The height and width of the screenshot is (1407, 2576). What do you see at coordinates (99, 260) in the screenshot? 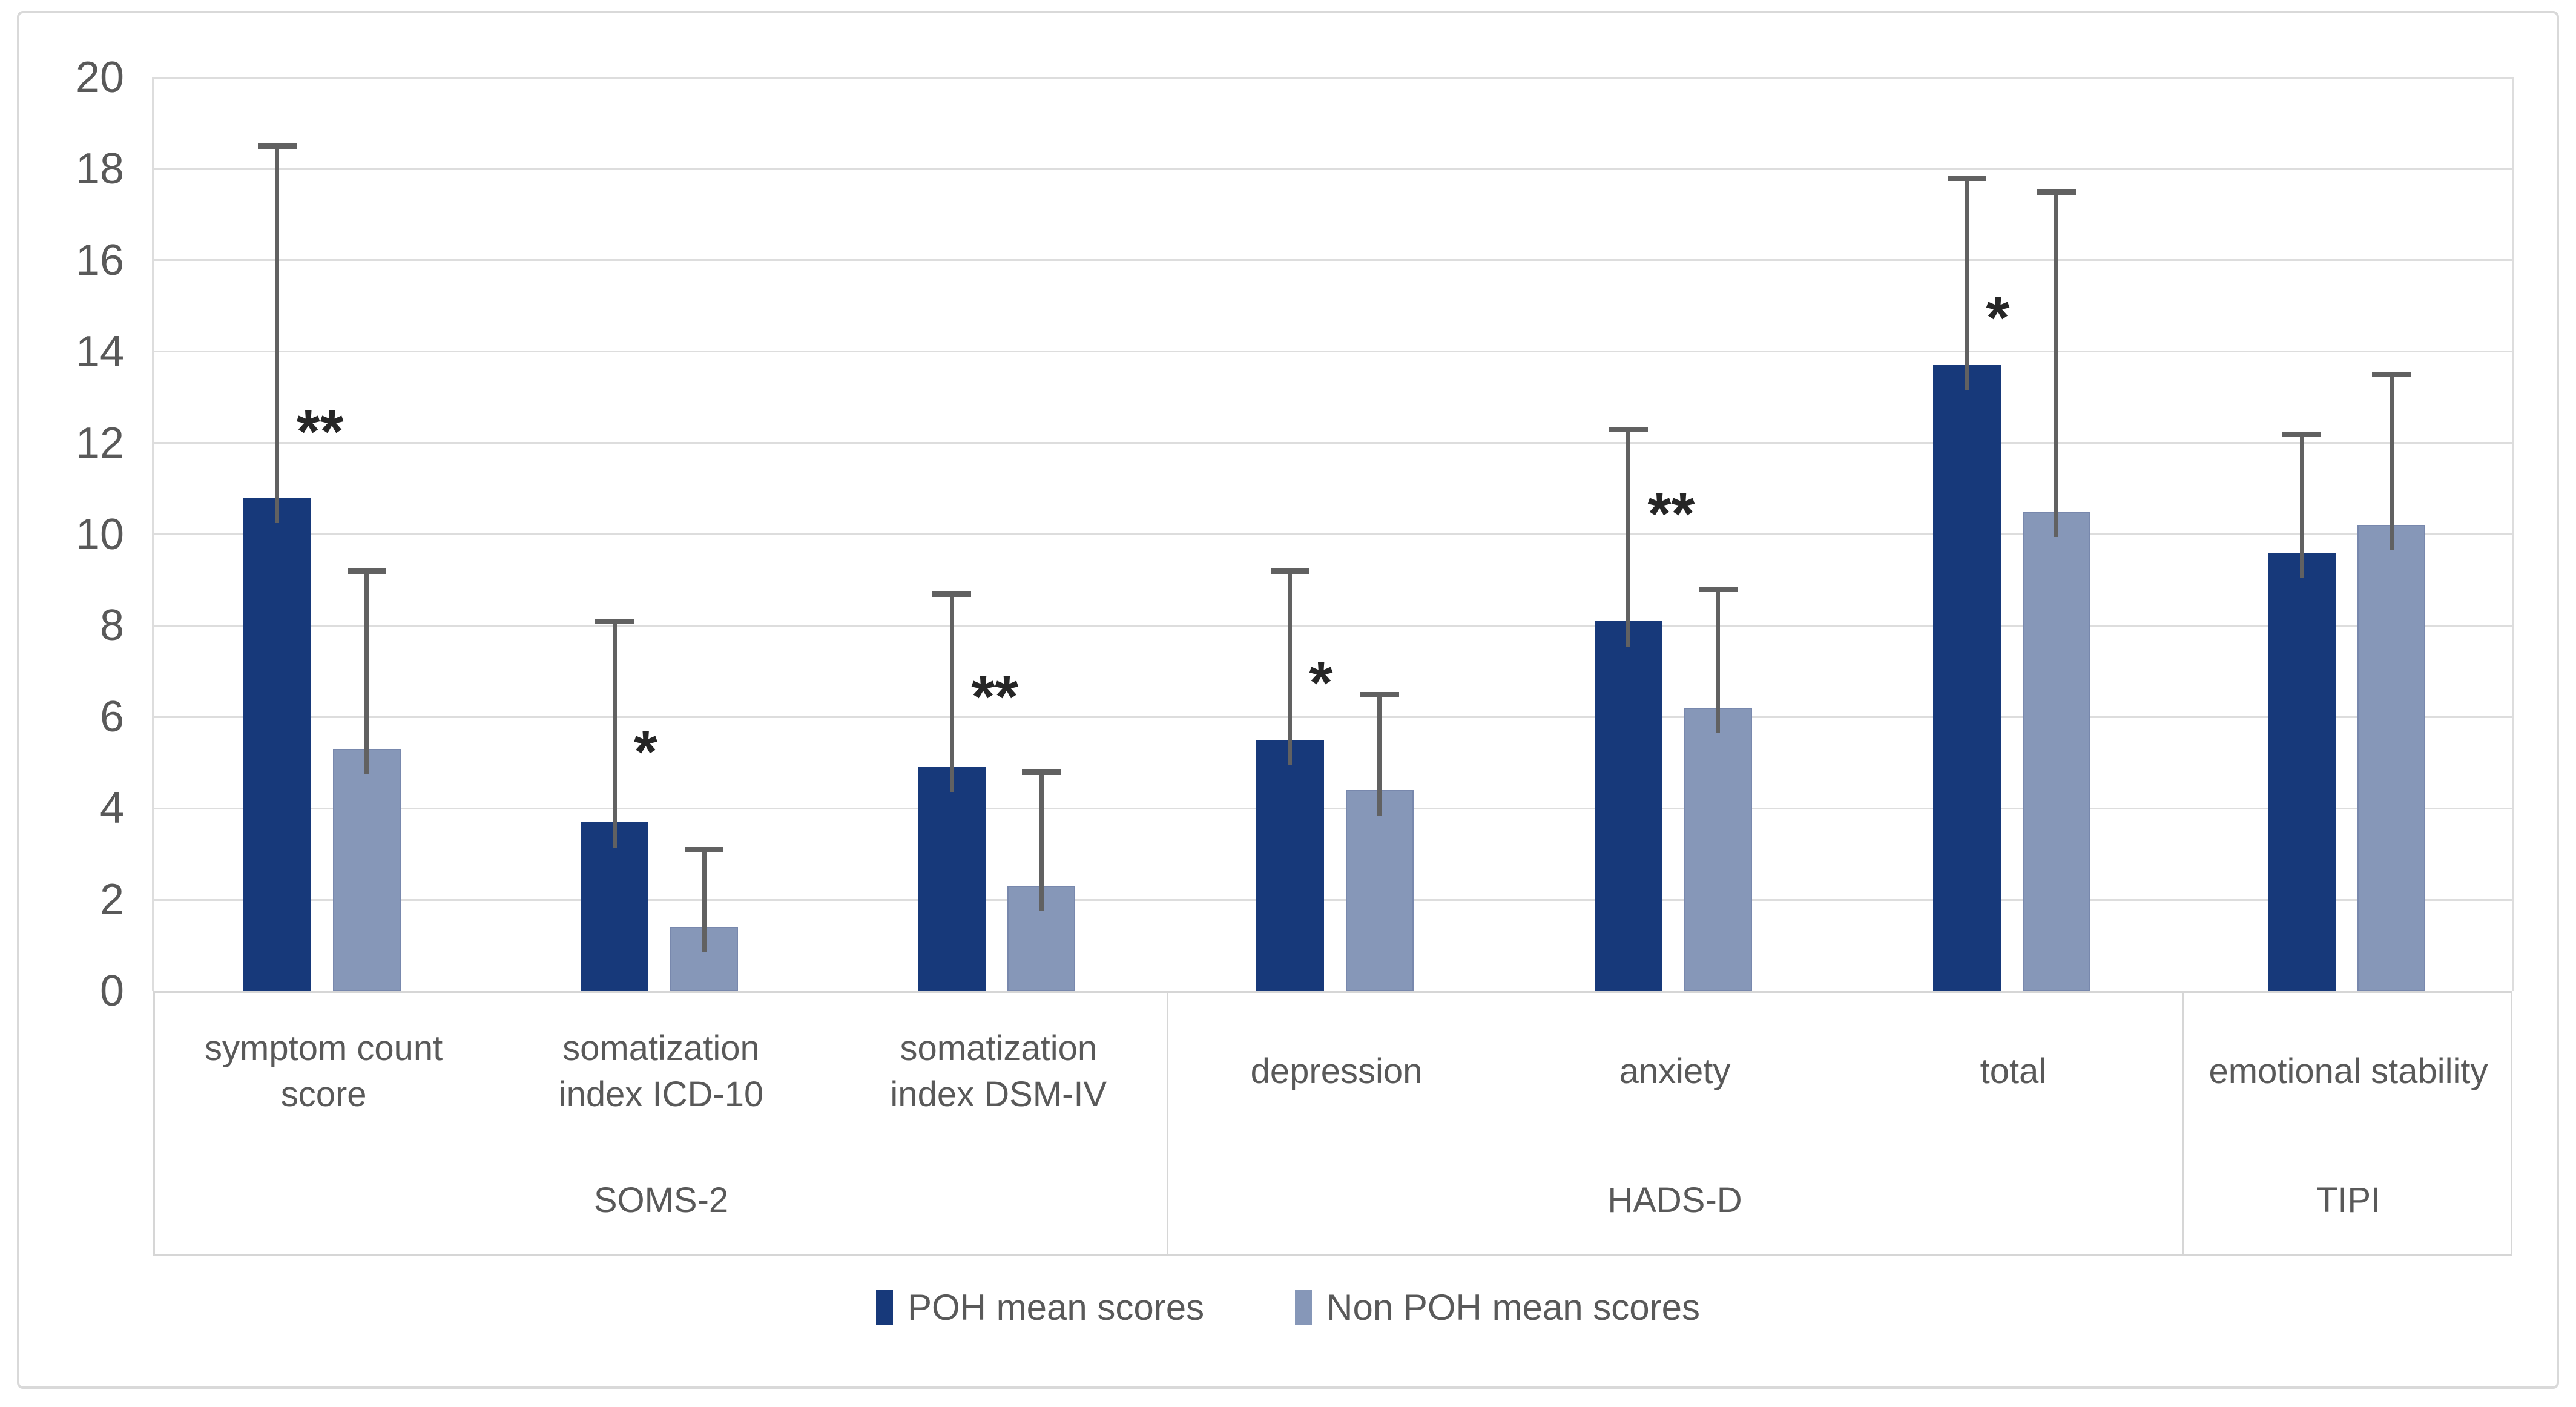
I see `y-tick-label: 16` at bounding box center [99, 260].